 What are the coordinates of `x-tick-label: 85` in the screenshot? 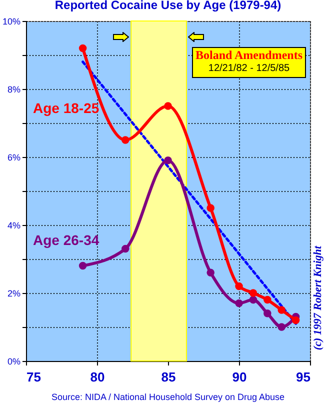 It's located at (168, 377).